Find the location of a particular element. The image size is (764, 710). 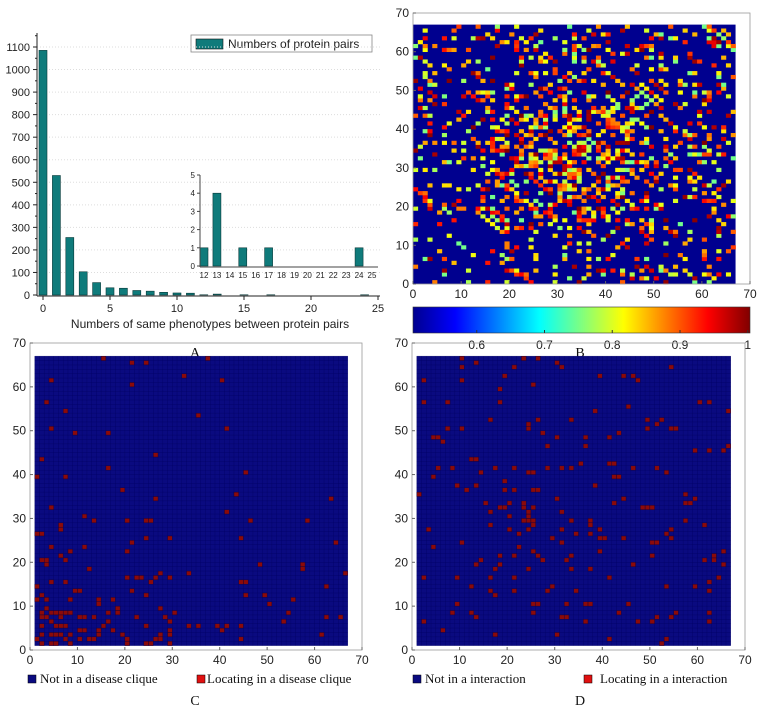

x-tick-label: 10 is located at coordinates (177, 309).